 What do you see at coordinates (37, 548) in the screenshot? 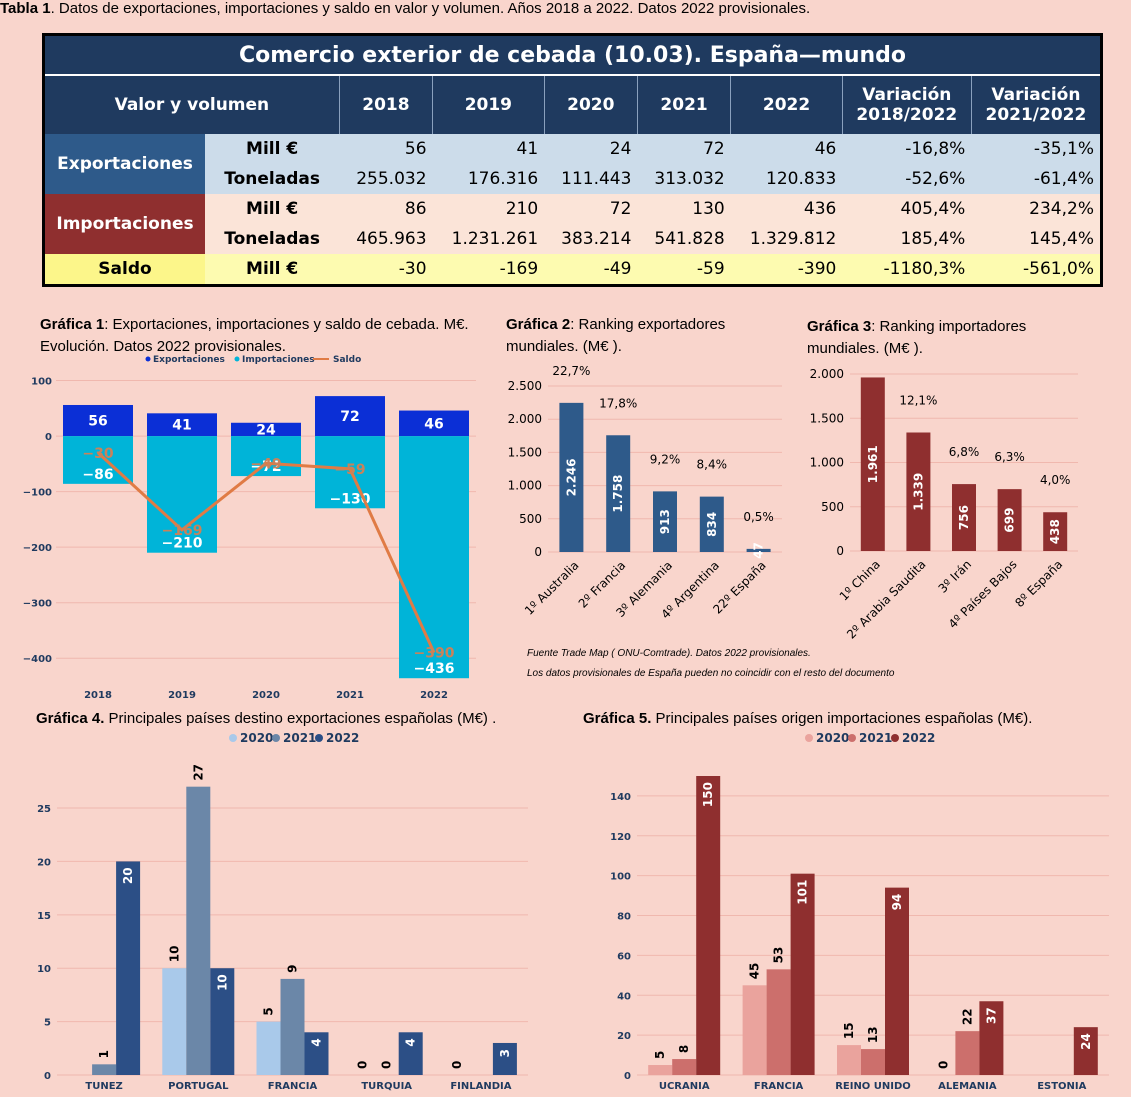
I see `y-tick-label: −200` at bounding box center [37, 548].